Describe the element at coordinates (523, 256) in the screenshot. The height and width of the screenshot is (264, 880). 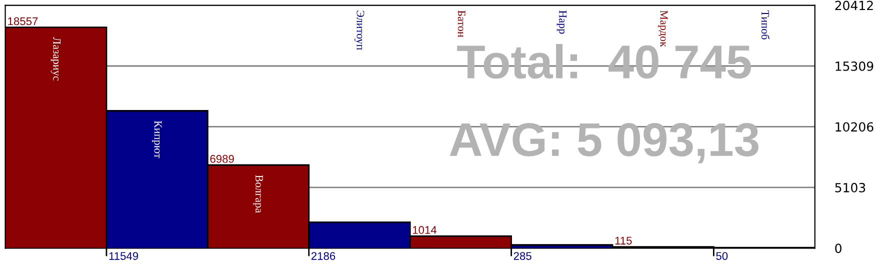
I see `data-label: 285` at that location.